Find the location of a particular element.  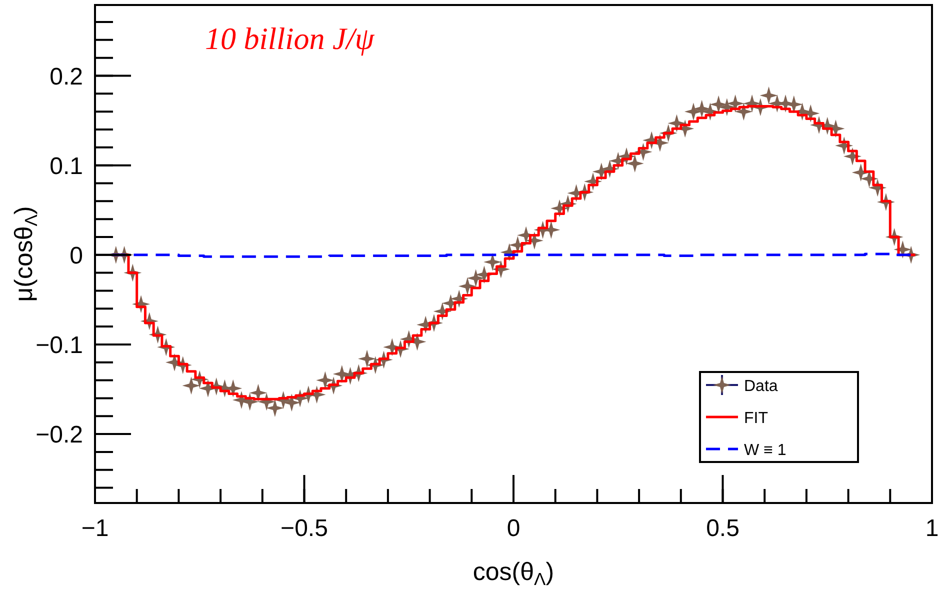

legend-label: FIT is located at coordinates (756, 418).